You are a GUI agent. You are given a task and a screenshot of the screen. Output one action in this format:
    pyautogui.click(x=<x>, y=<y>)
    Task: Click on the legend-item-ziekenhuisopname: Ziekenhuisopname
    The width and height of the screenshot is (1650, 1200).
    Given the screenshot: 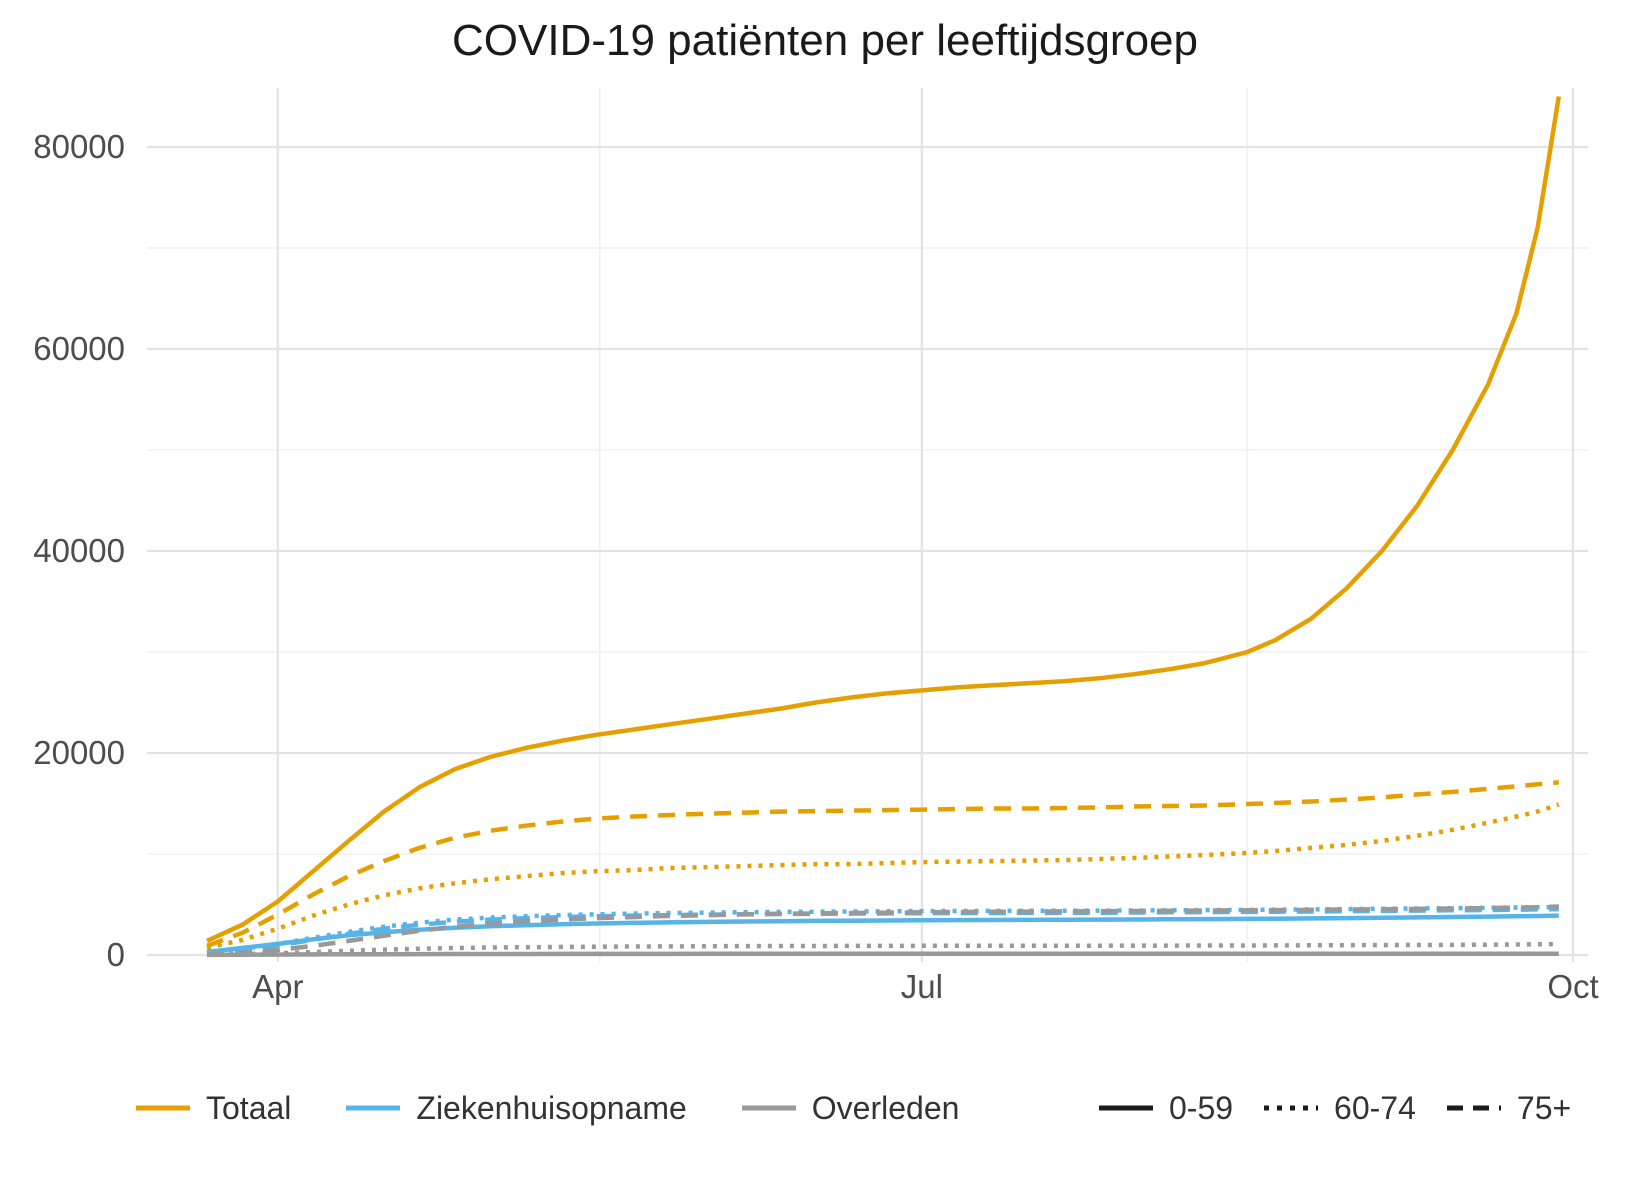 What is the action you would take?
    pyautogui.click(x=516, y=1108)
    